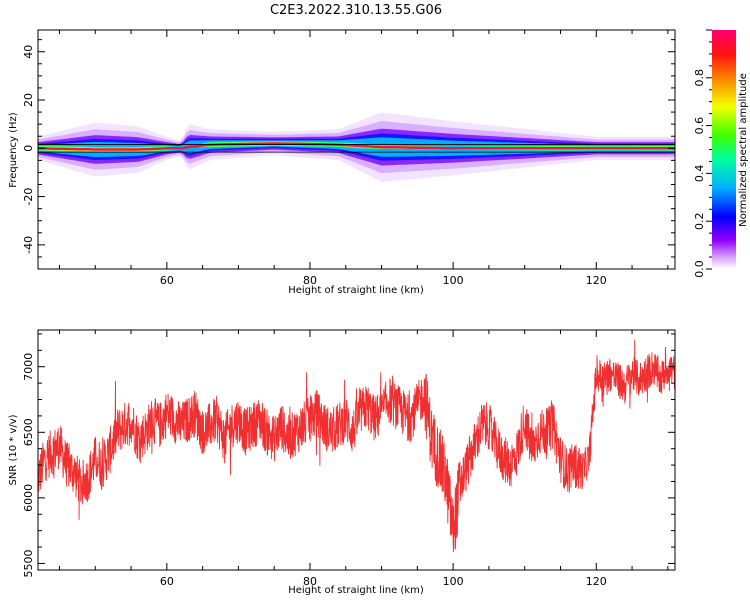 This screenshot has width=750, height=604. What do you see at coordinates (28, 245) in the screenshot?
I see `spectrogram-ytick-label: -40` at bounding box center [28, 245].